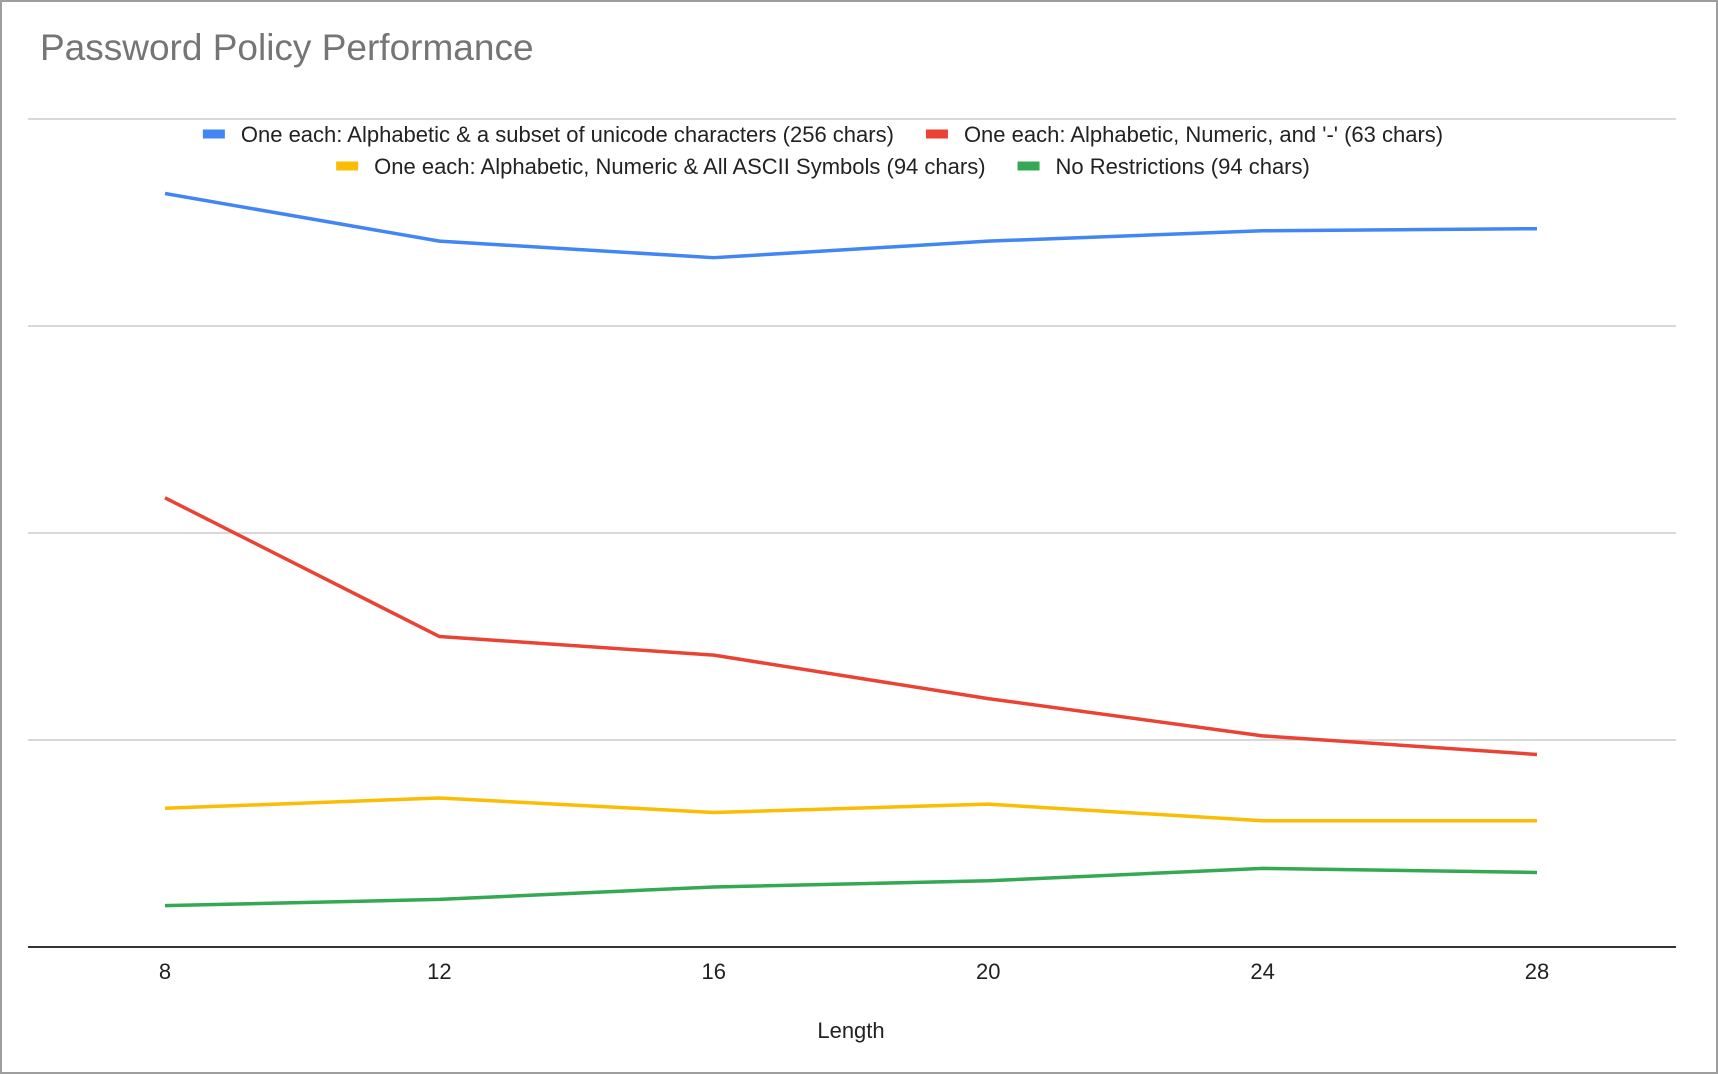 Image resolution: width=1718 pixels, height=1074 pixels. What do you see at coordinates (988, 971) in the screenshot?
I see `x-tick-label: 20` at bounding box center [988, 971].